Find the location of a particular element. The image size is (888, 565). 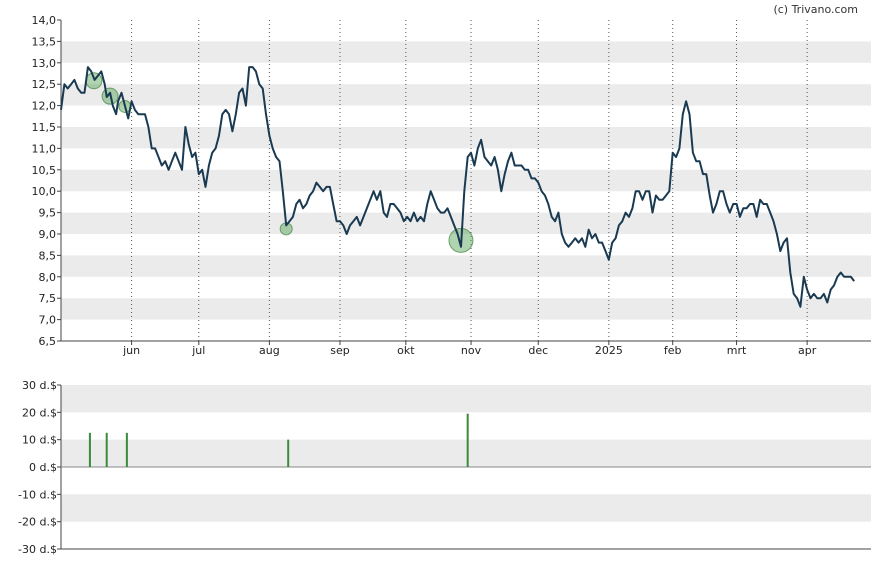

y-tick-label: 10 d.$ is located at coordinates (39, 440).